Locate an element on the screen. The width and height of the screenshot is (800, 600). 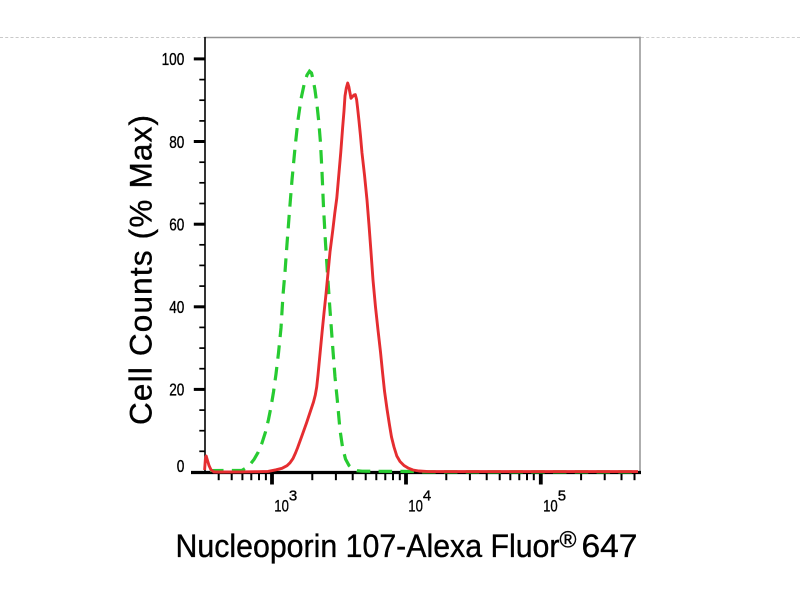
svg-text: 20 is located at coordinates (176, 390).